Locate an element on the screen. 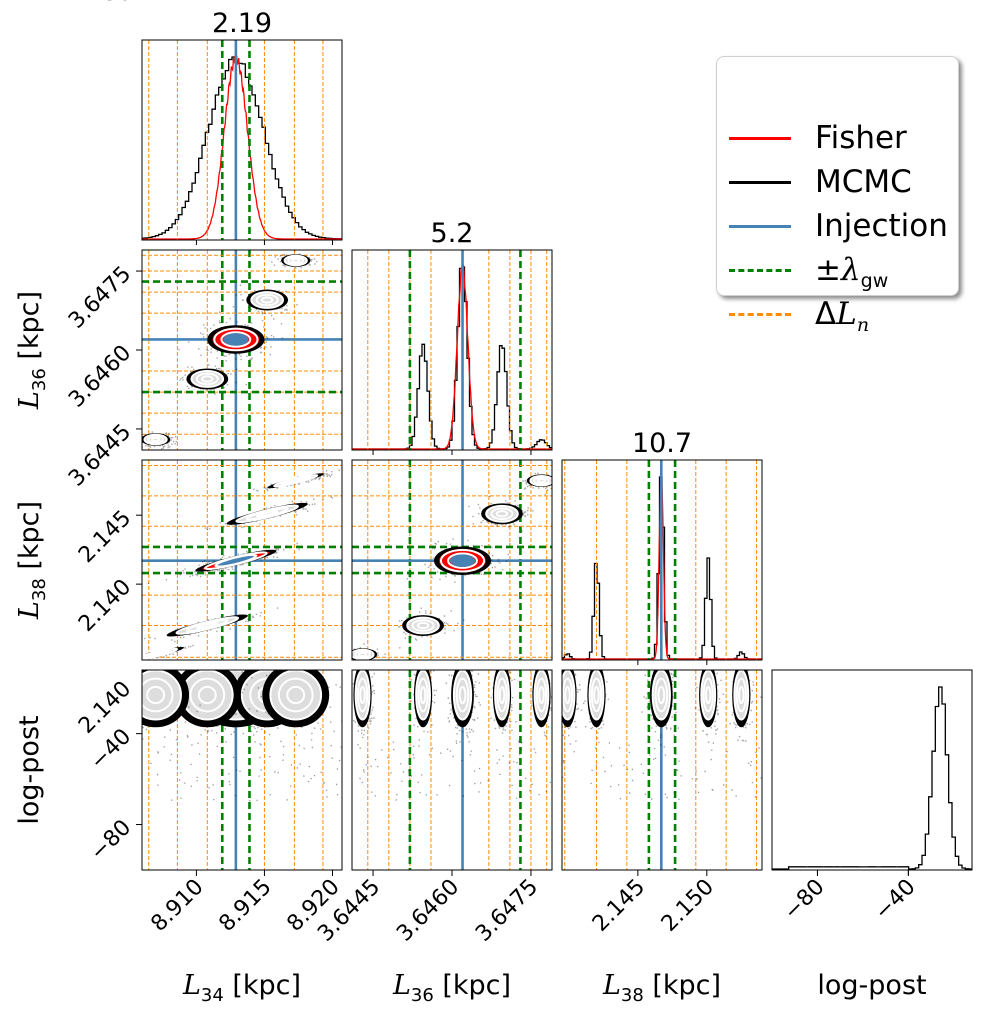 The height and width of the screenshot is (1012, 981). hist-logpost is located at coordinates (872, 778).